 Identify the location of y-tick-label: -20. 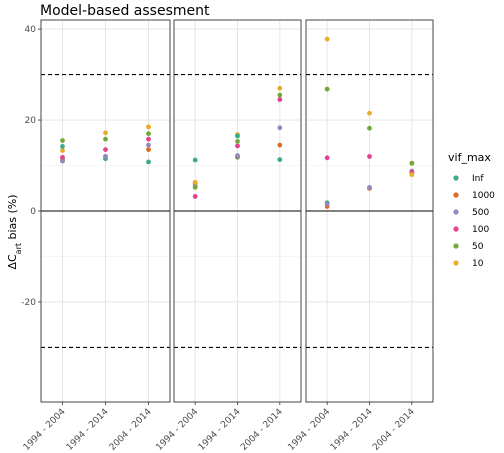
(28, 303).